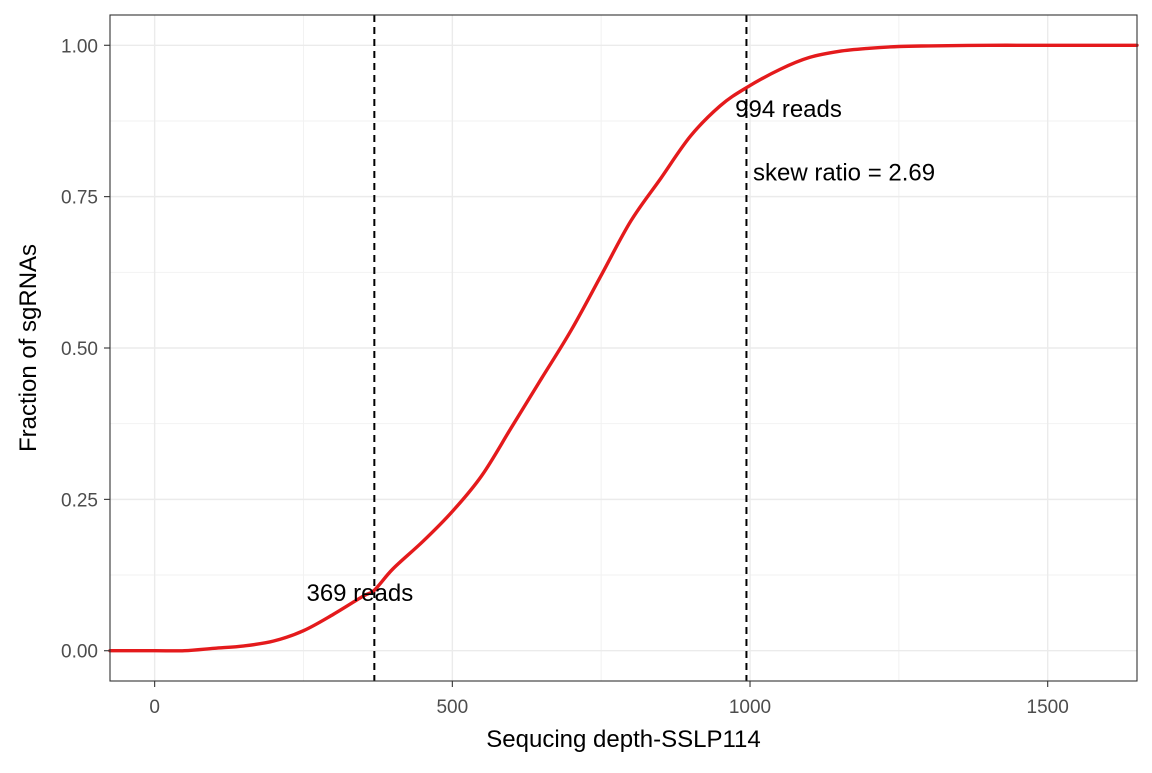 The height and width of the screenshot is (773, 1152). I want to click on x-tick-label: 0, so click(154, 707).